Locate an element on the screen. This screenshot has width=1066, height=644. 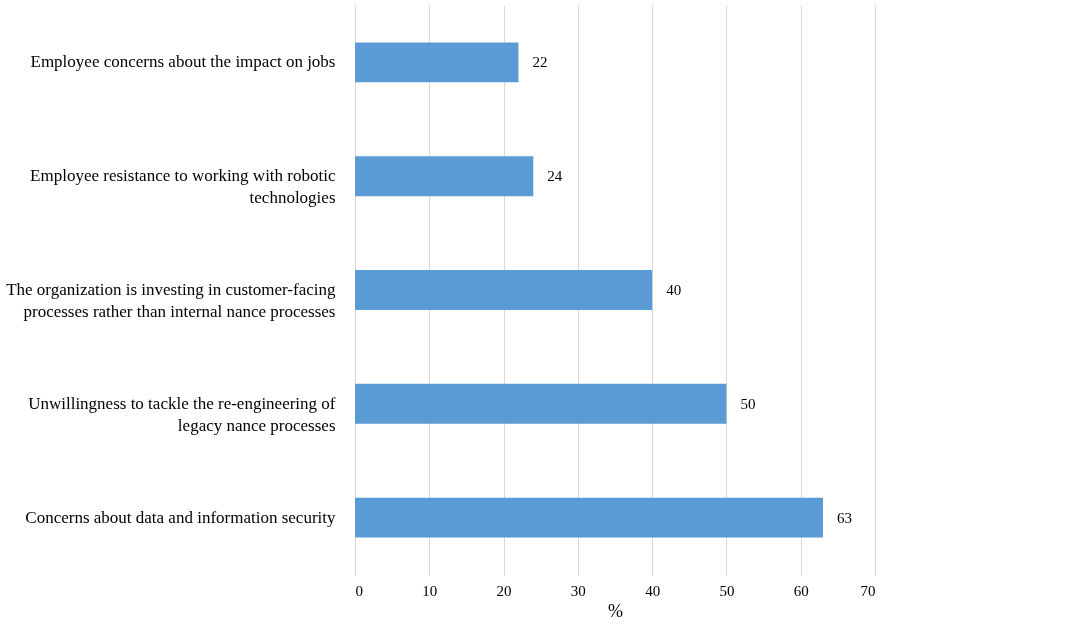
x-tick-label: 30 is located at coordinates (578, 590).